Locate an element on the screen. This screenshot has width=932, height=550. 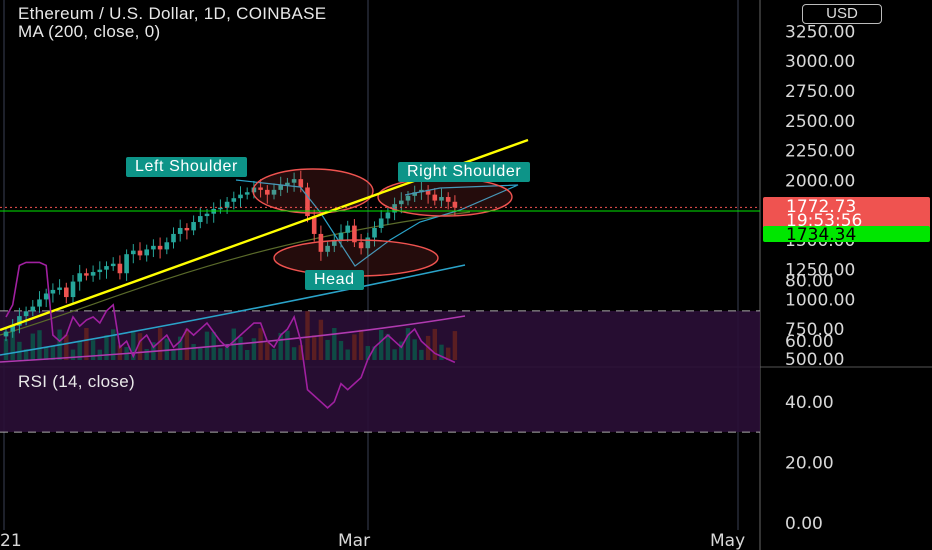
ma-value-tag-bg is located at coordinates (846, 234).